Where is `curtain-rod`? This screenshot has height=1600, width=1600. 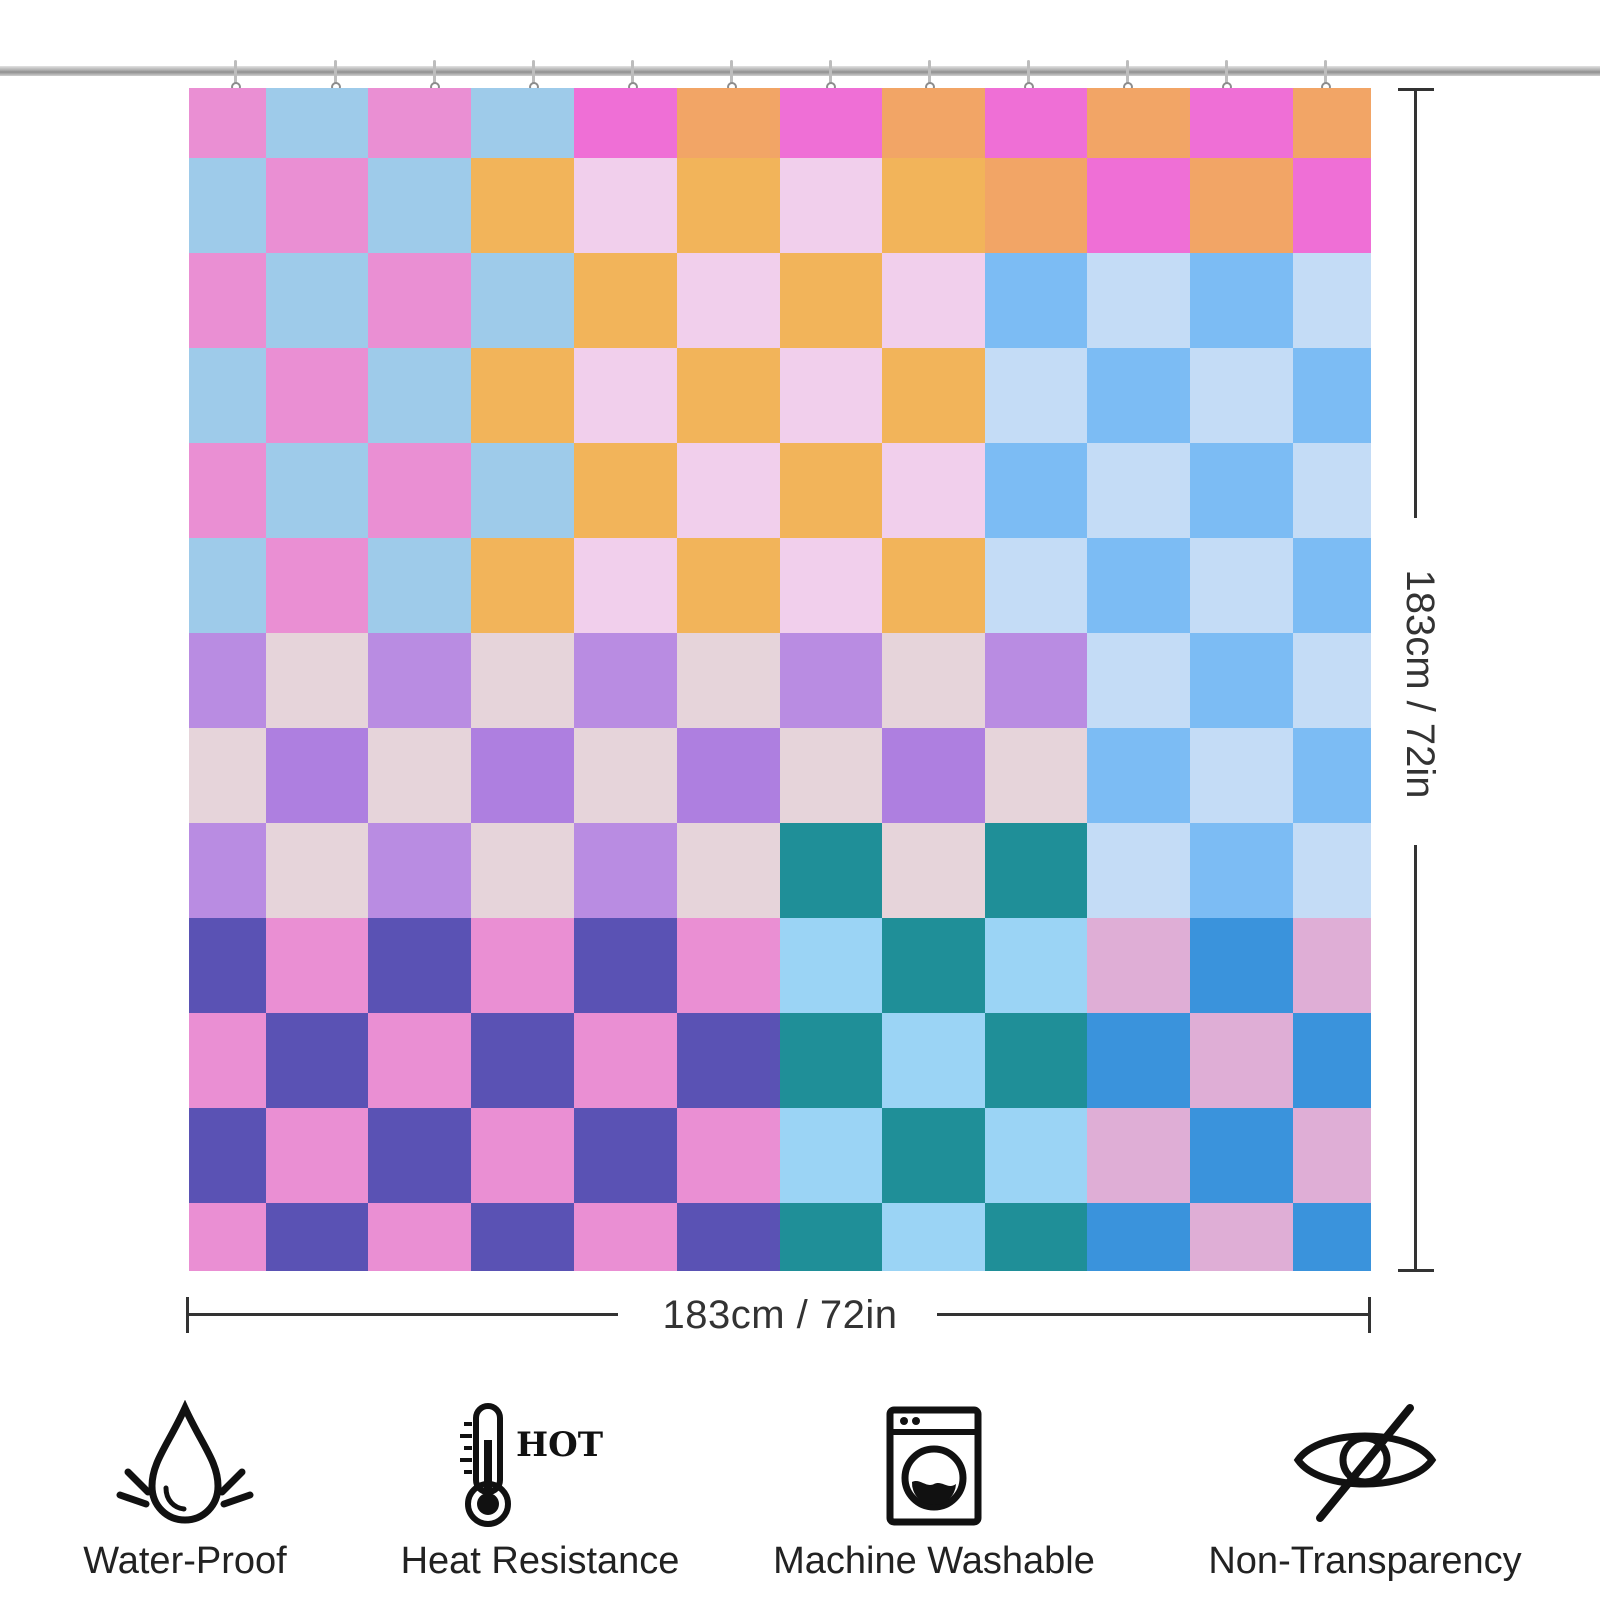 curtain-rod is located at coordinates (800, 71).